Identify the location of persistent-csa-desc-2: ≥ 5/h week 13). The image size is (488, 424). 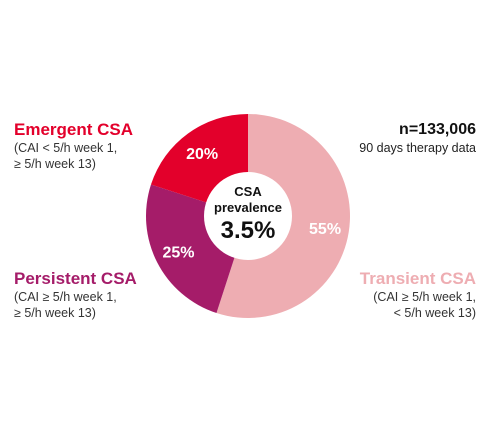
(55, 313).